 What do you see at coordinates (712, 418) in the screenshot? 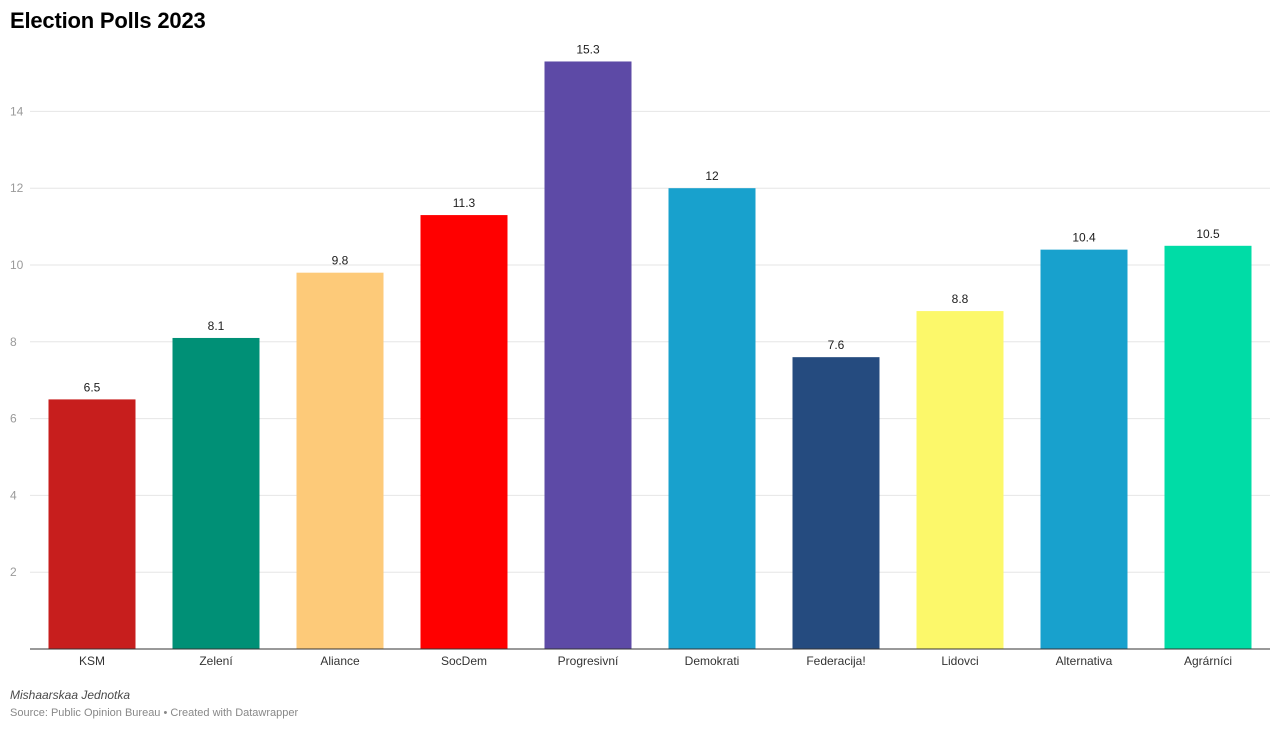
I see `bar-demokrati` at bounding box center [712, 418].